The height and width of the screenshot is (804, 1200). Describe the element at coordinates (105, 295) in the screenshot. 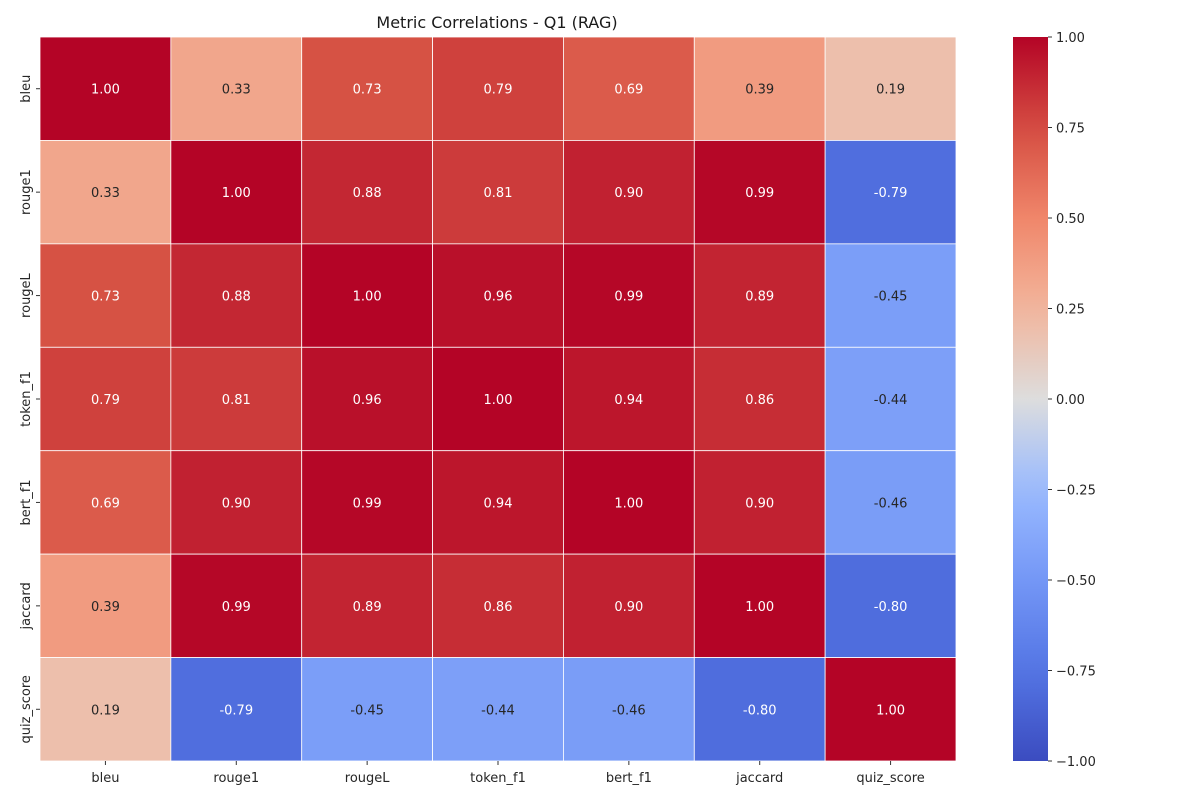

I see `heatmap-cell-rougeL-bleu` at that location.